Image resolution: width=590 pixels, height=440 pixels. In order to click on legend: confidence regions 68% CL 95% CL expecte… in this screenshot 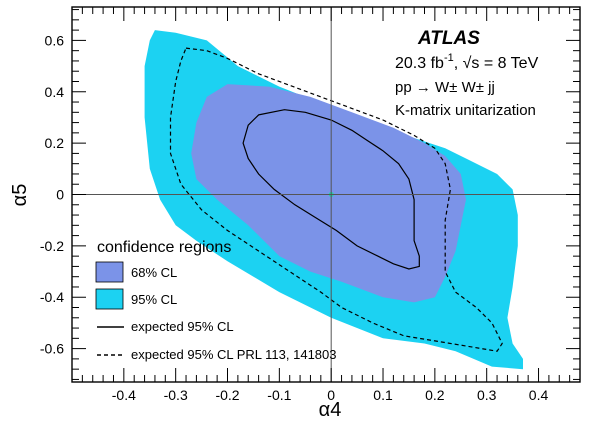, I will do `click(216, 300)`.